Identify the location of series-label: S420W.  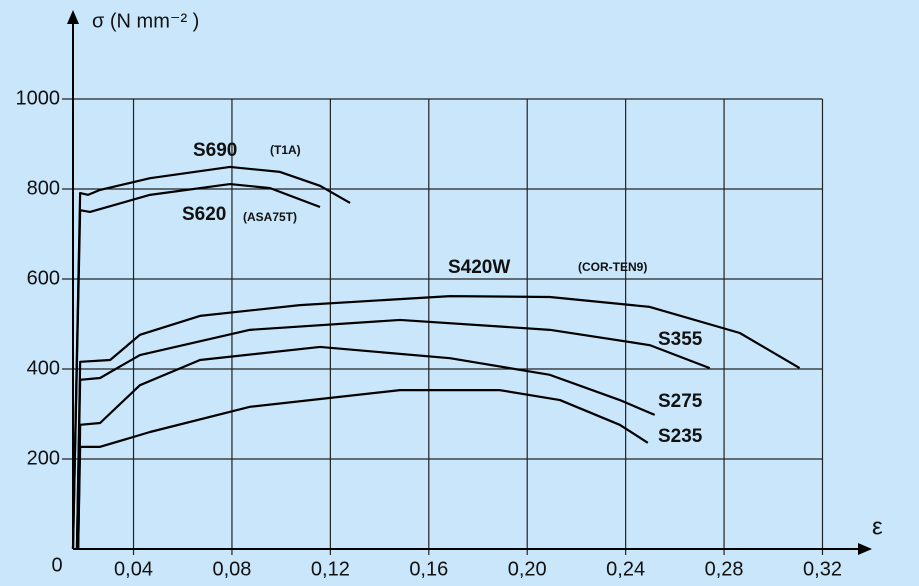
(479, 267).